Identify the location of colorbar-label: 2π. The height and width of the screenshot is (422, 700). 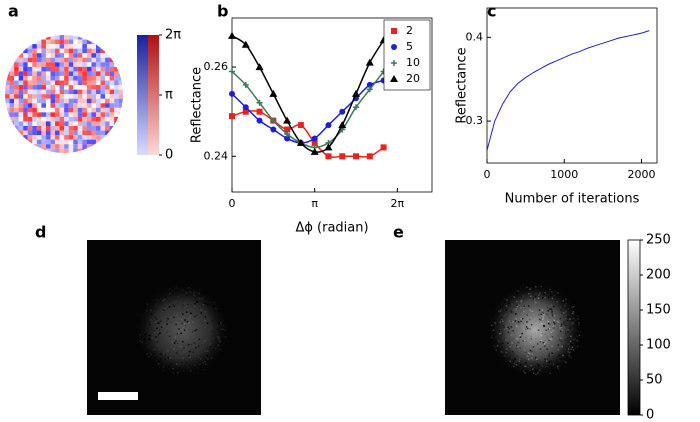
(173, 35).